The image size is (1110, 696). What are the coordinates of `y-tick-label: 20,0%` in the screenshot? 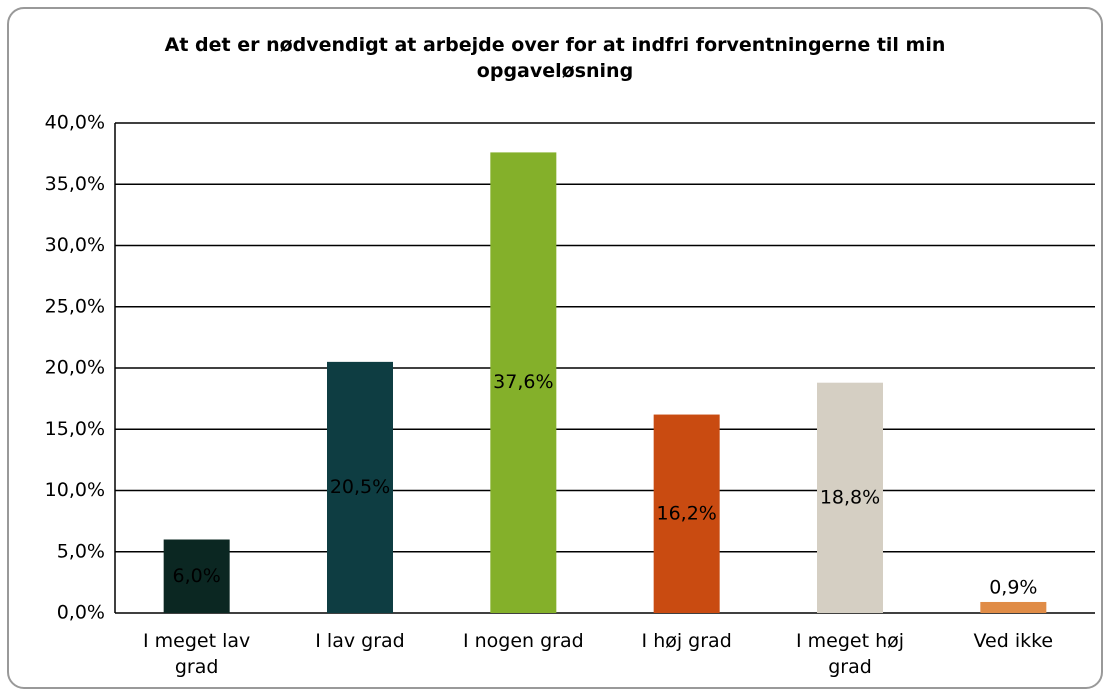 It's located at (75, 368).